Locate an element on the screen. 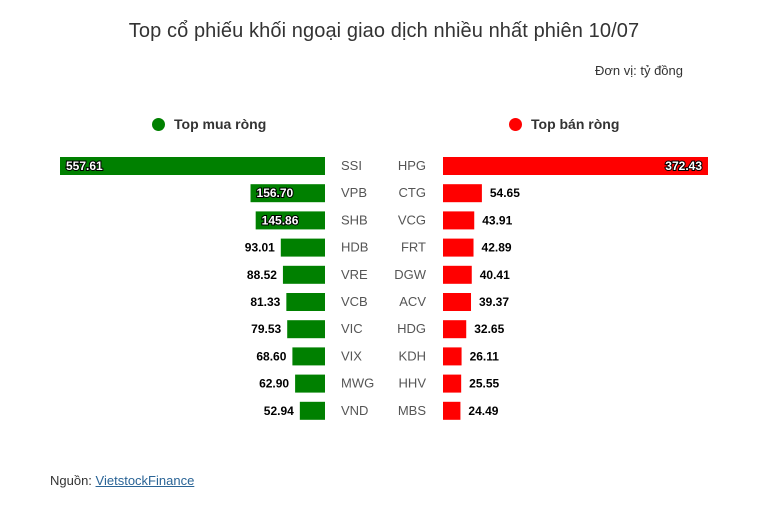 The width and height of the screenshot is (757, 511). sell-bar-hpg is located at coordinates (575, 166).